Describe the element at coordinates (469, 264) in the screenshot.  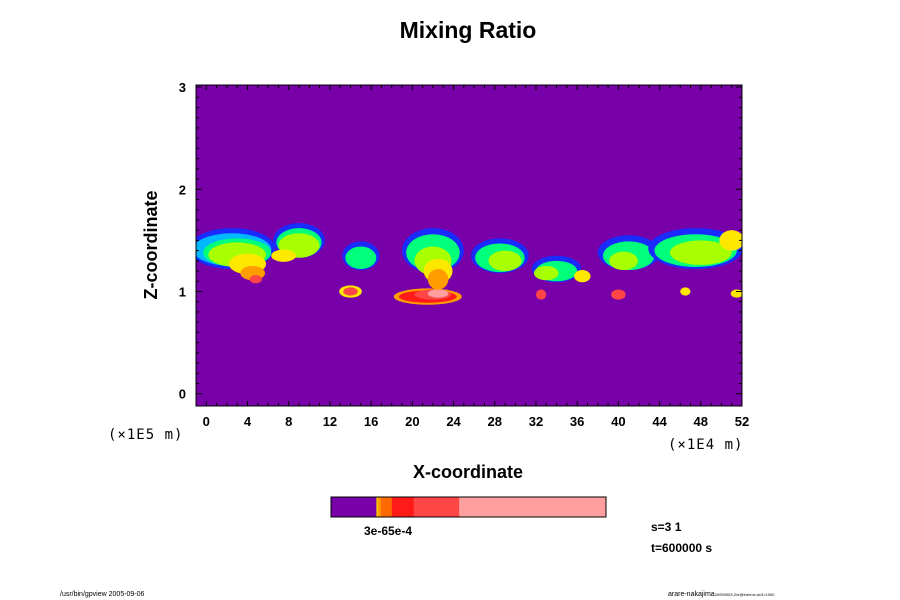
I see `mixing-ratio-field` at that location.